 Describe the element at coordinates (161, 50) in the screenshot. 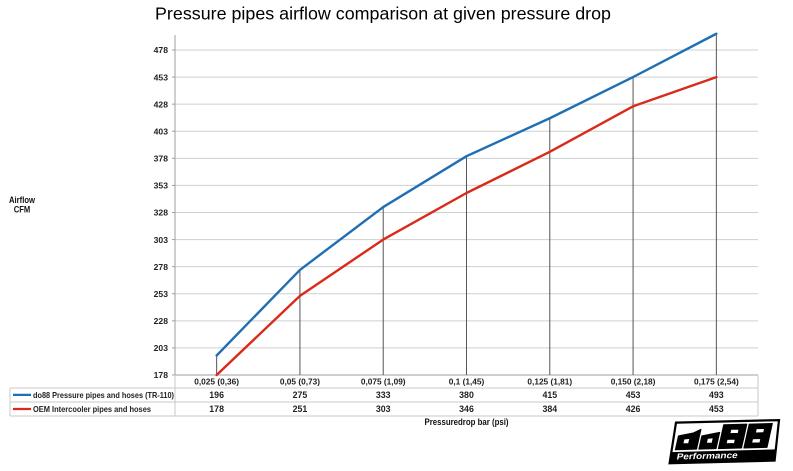

I see `svg-text: 478` at that location.